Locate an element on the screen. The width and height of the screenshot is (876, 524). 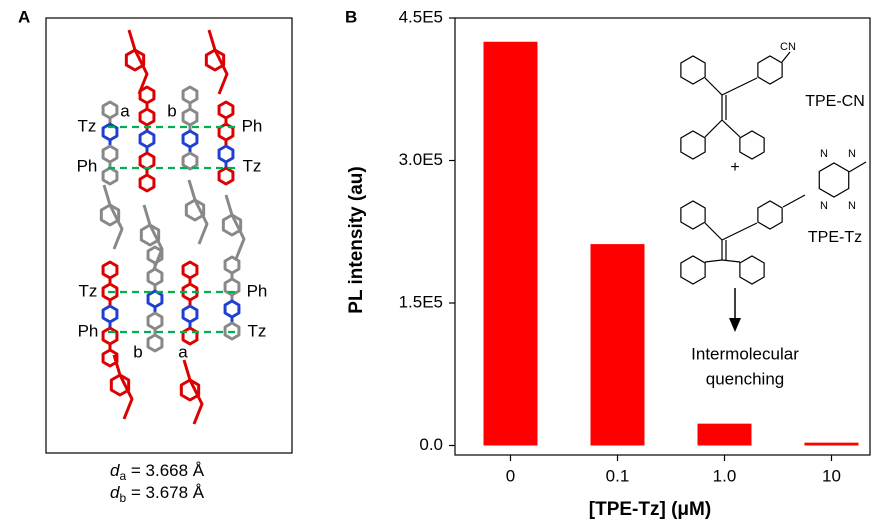
y-axis-label: PL intensity (au) is located at coordinates (356, 239).